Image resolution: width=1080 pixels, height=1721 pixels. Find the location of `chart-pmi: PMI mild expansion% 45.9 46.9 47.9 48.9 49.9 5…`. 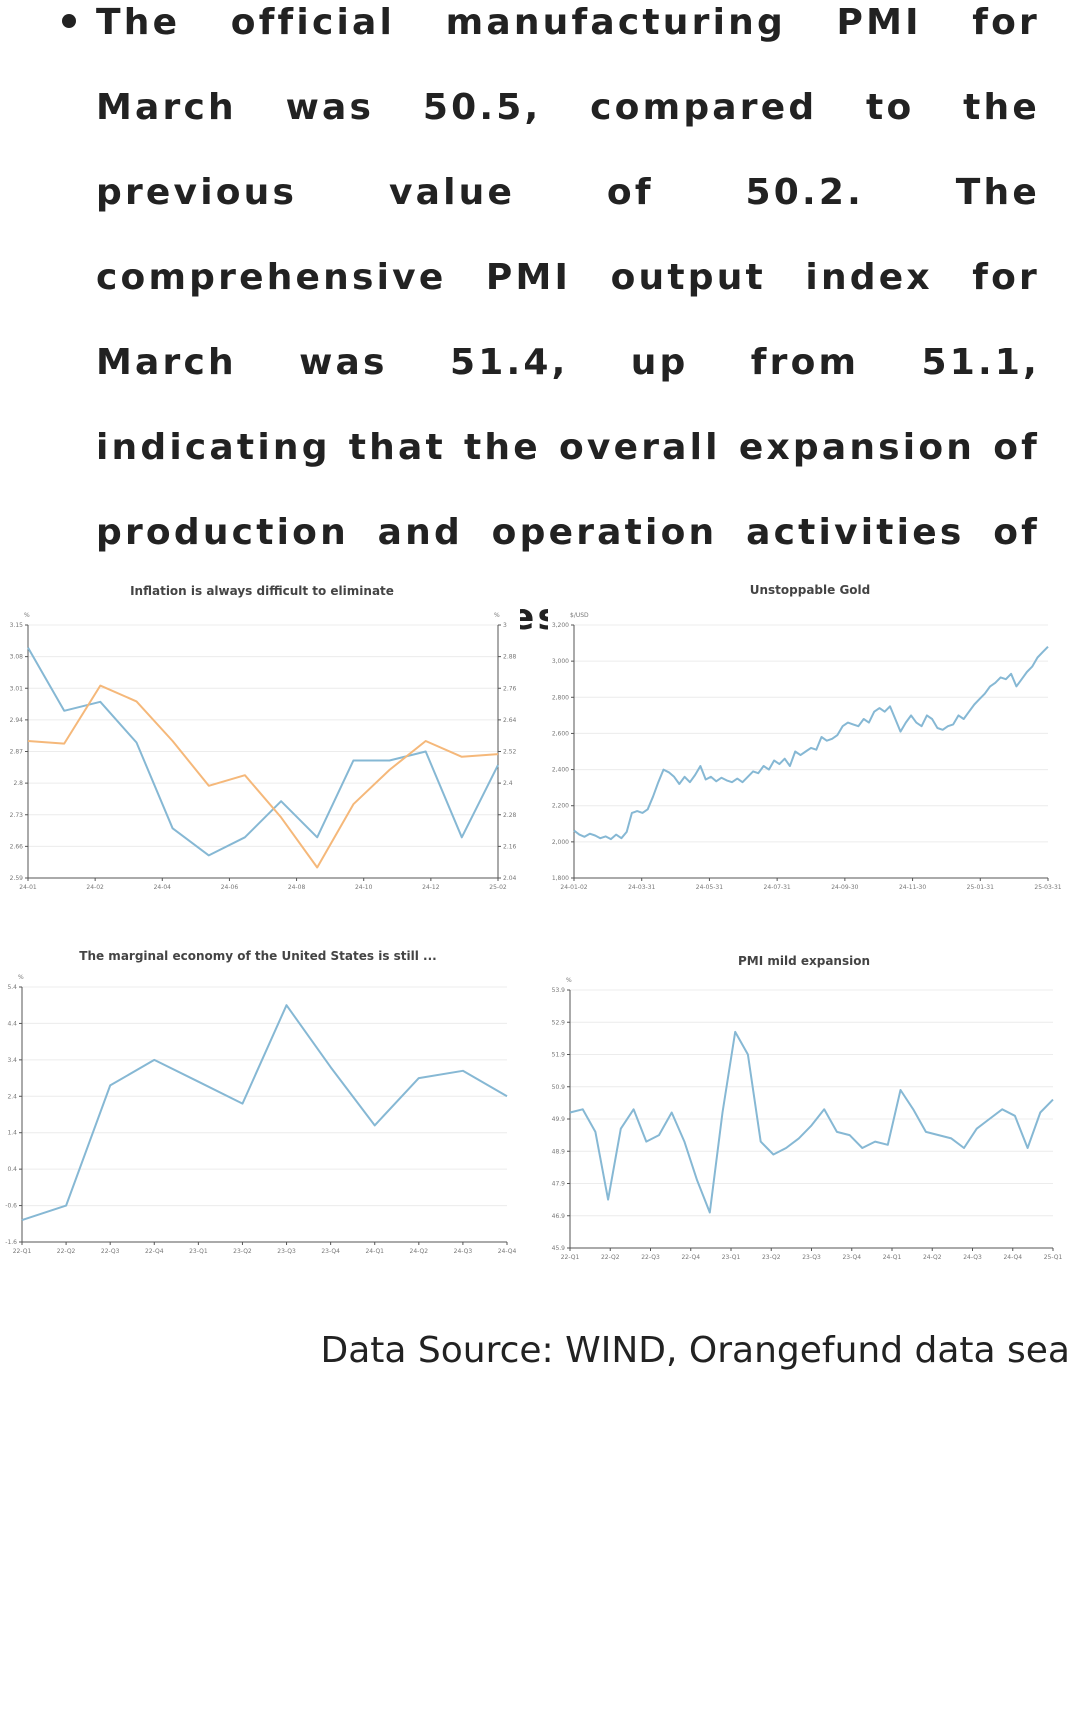

chart-pmi: PMI mild expansion% 45.9 46.9 47.9 48.9 49.9 5… is located at coordinates (807, 1107).